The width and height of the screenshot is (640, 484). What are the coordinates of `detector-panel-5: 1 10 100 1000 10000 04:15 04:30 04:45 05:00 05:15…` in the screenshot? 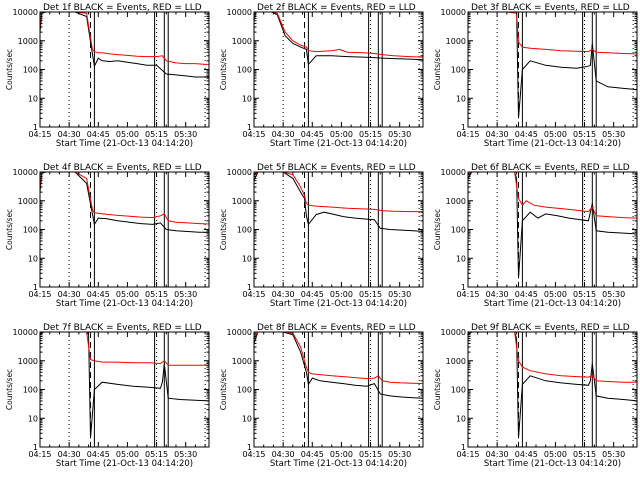 It's located at (321, 236).